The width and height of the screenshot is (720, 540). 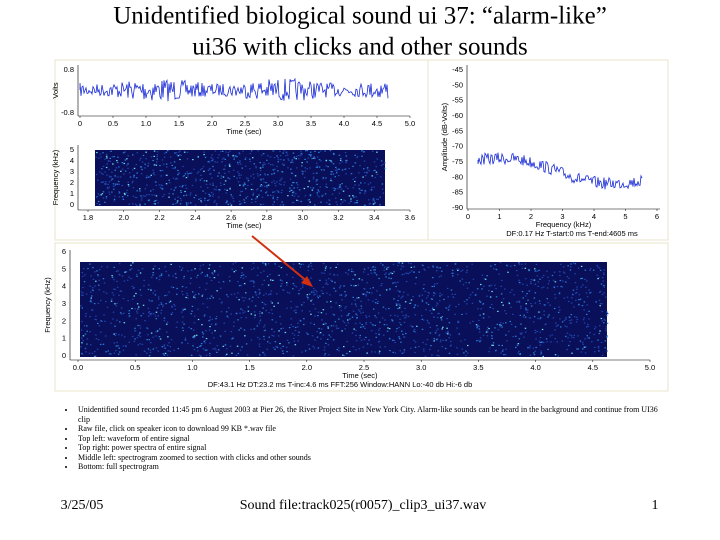 What do you see at coordinates (457, 69) in the screenshot?
I see `y-tick-label: -45` at bounding box center [457, 69].